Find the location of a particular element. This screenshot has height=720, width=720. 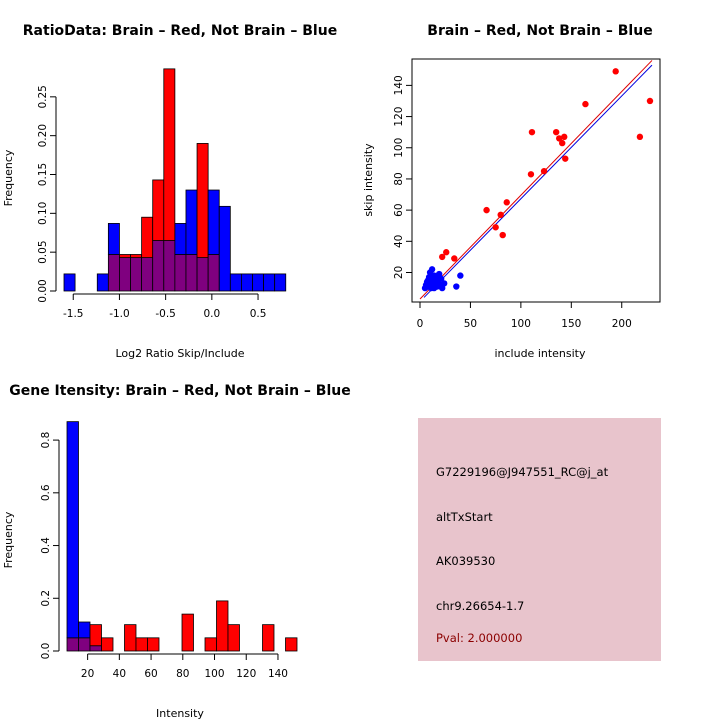

ratio-histogram-xlabel: Log2 Ratio Skip/Include is located at coordinates (179, 353).